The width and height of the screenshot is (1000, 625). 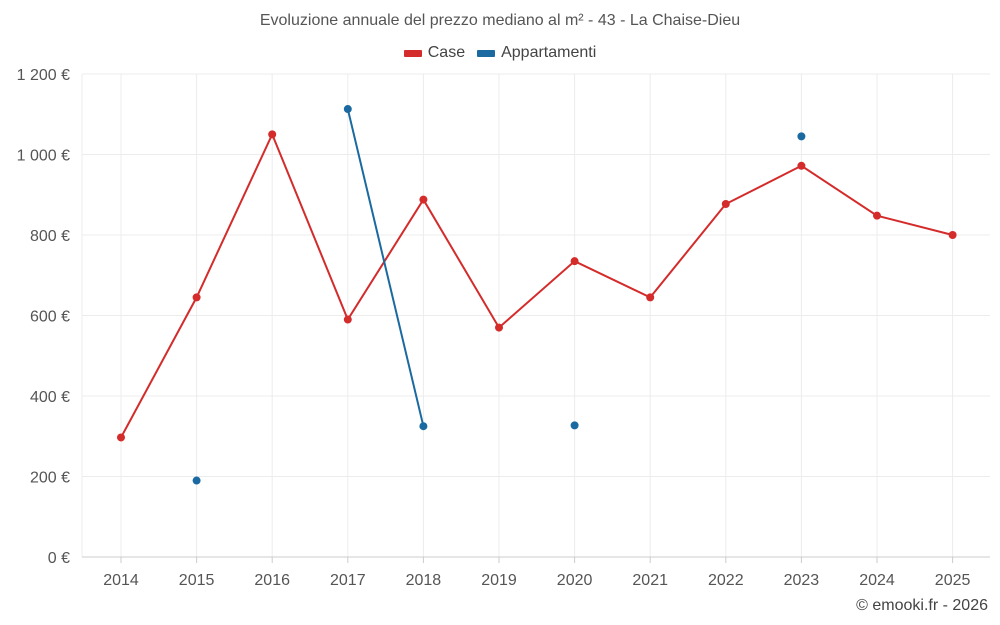 I want to click on legend-item-case: Case, so click(x=434, y=53).